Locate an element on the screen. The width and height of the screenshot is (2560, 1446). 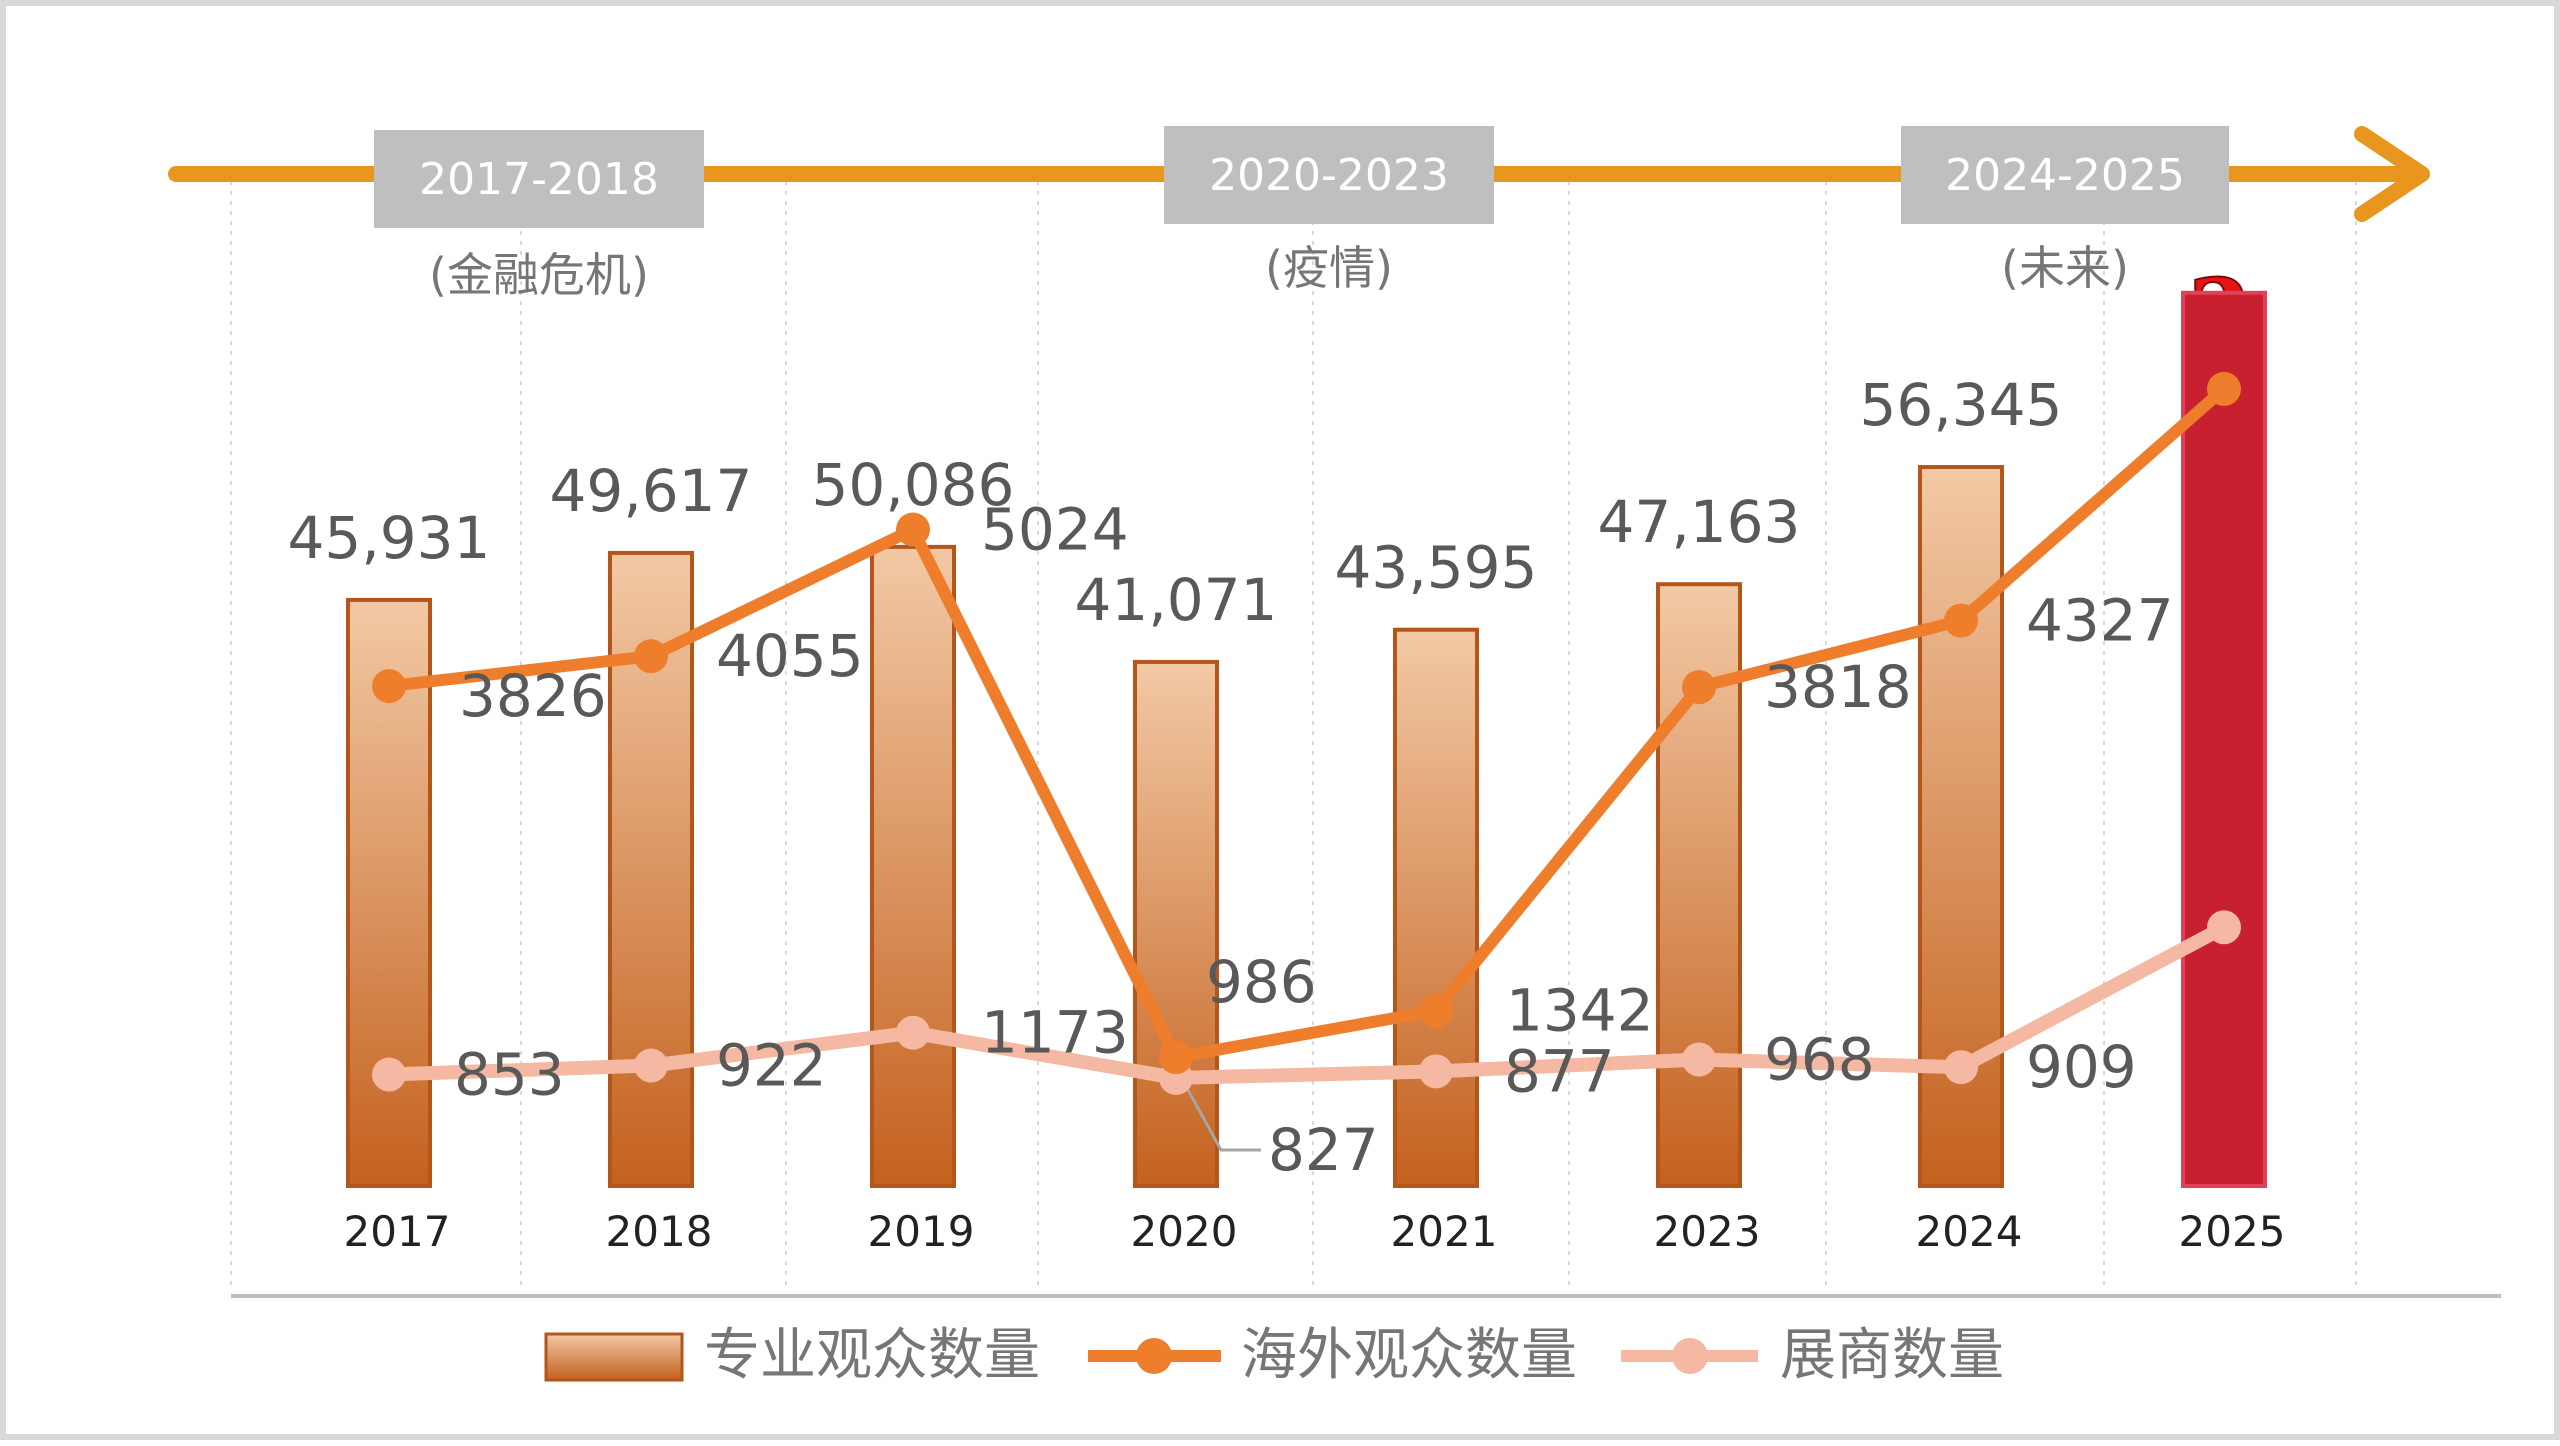
series-line is located at coordinates (1308, 1003).